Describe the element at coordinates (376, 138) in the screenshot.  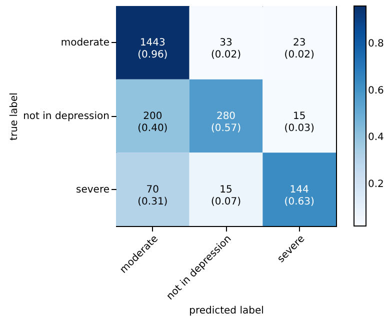
I see `color-bar-label: 0.4` at that location.